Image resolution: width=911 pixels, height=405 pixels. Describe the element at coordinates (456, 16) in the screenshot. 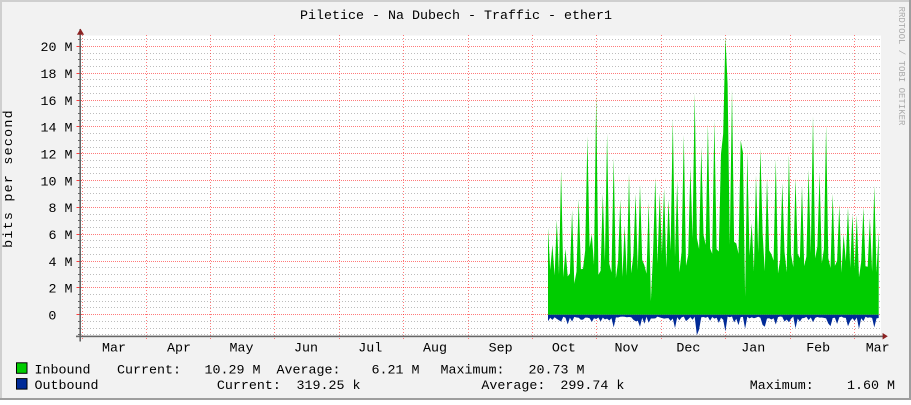

I see `svg-text:Piletice - Na Dubech - Traffic: Piletice - Na Dubech - Traffic - ether1` at that location.